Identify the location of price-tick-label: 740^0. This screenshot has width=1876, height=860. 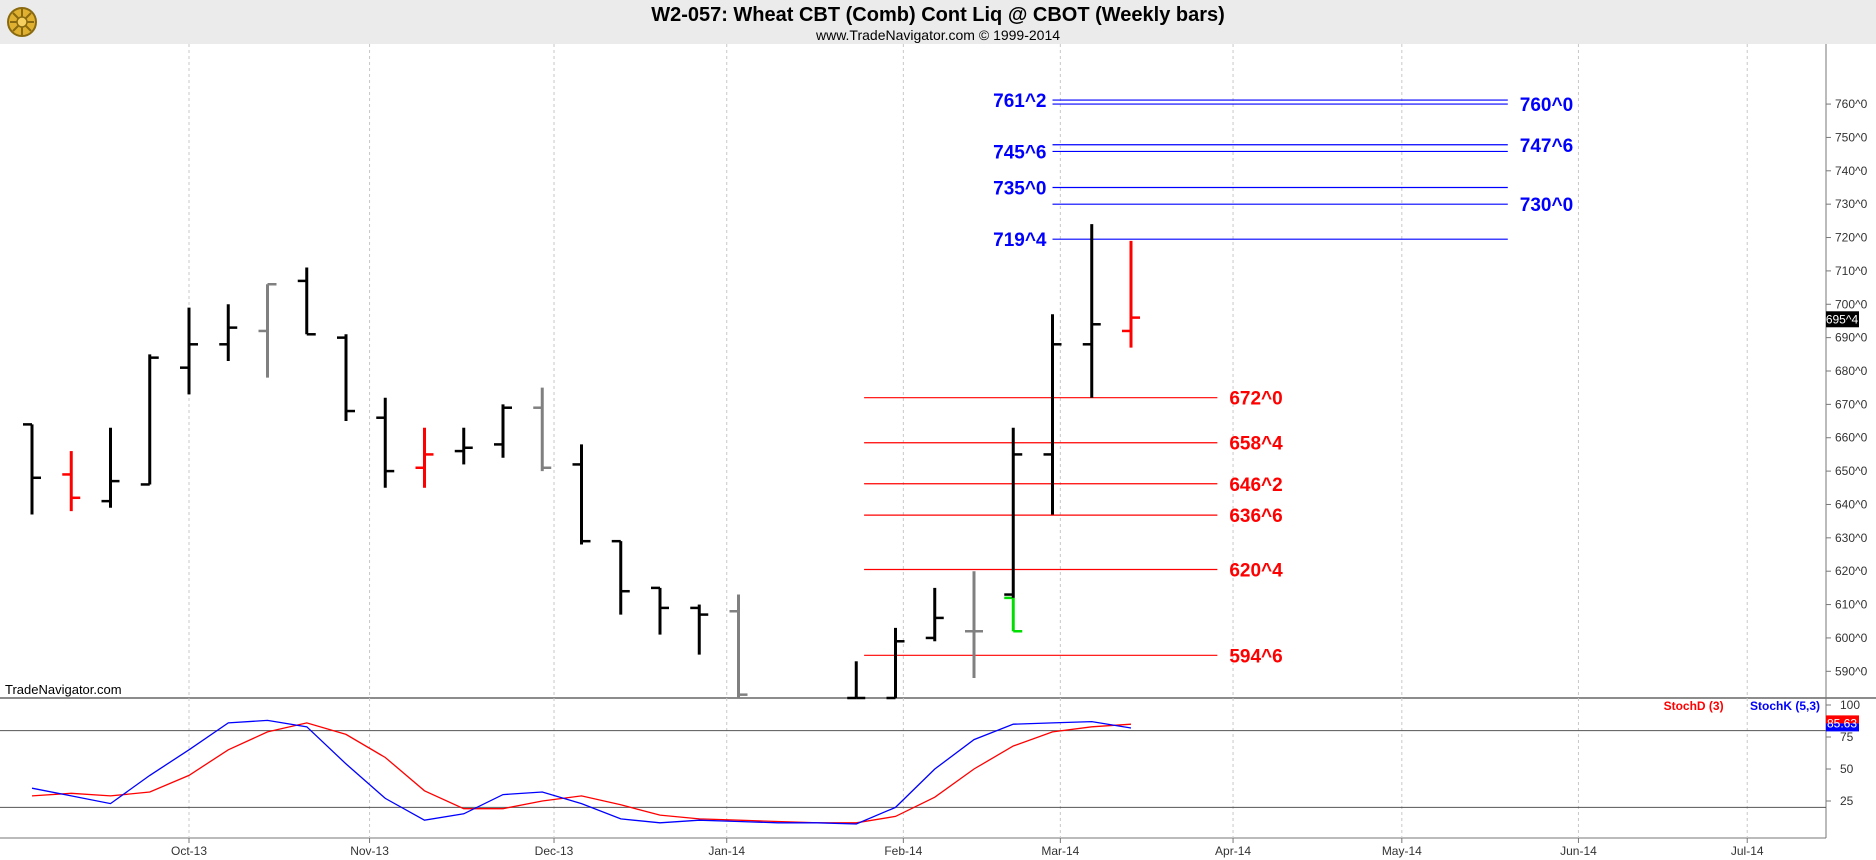
(1851, 171).